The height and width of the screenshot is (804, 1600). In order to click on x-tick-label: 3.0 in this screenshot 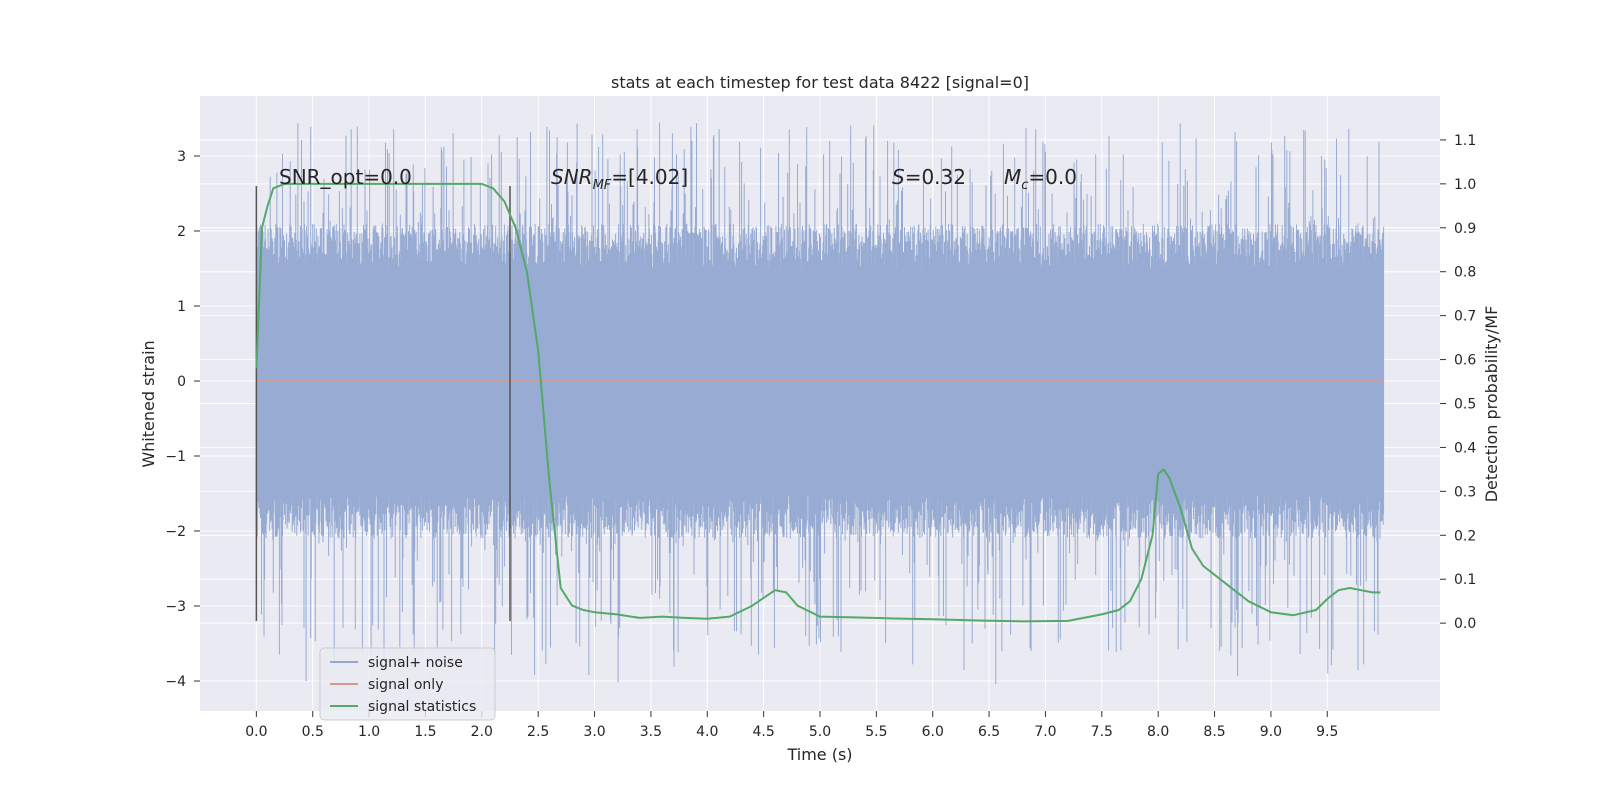, I will do `click(594, 732)`.